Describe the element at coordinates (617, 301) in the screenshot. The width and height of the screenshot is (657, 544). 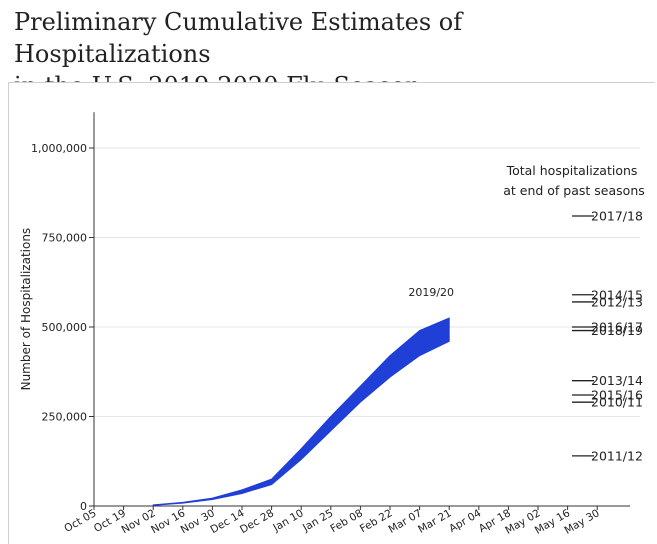
I see `reference-label-2: 2012/13` at that location.